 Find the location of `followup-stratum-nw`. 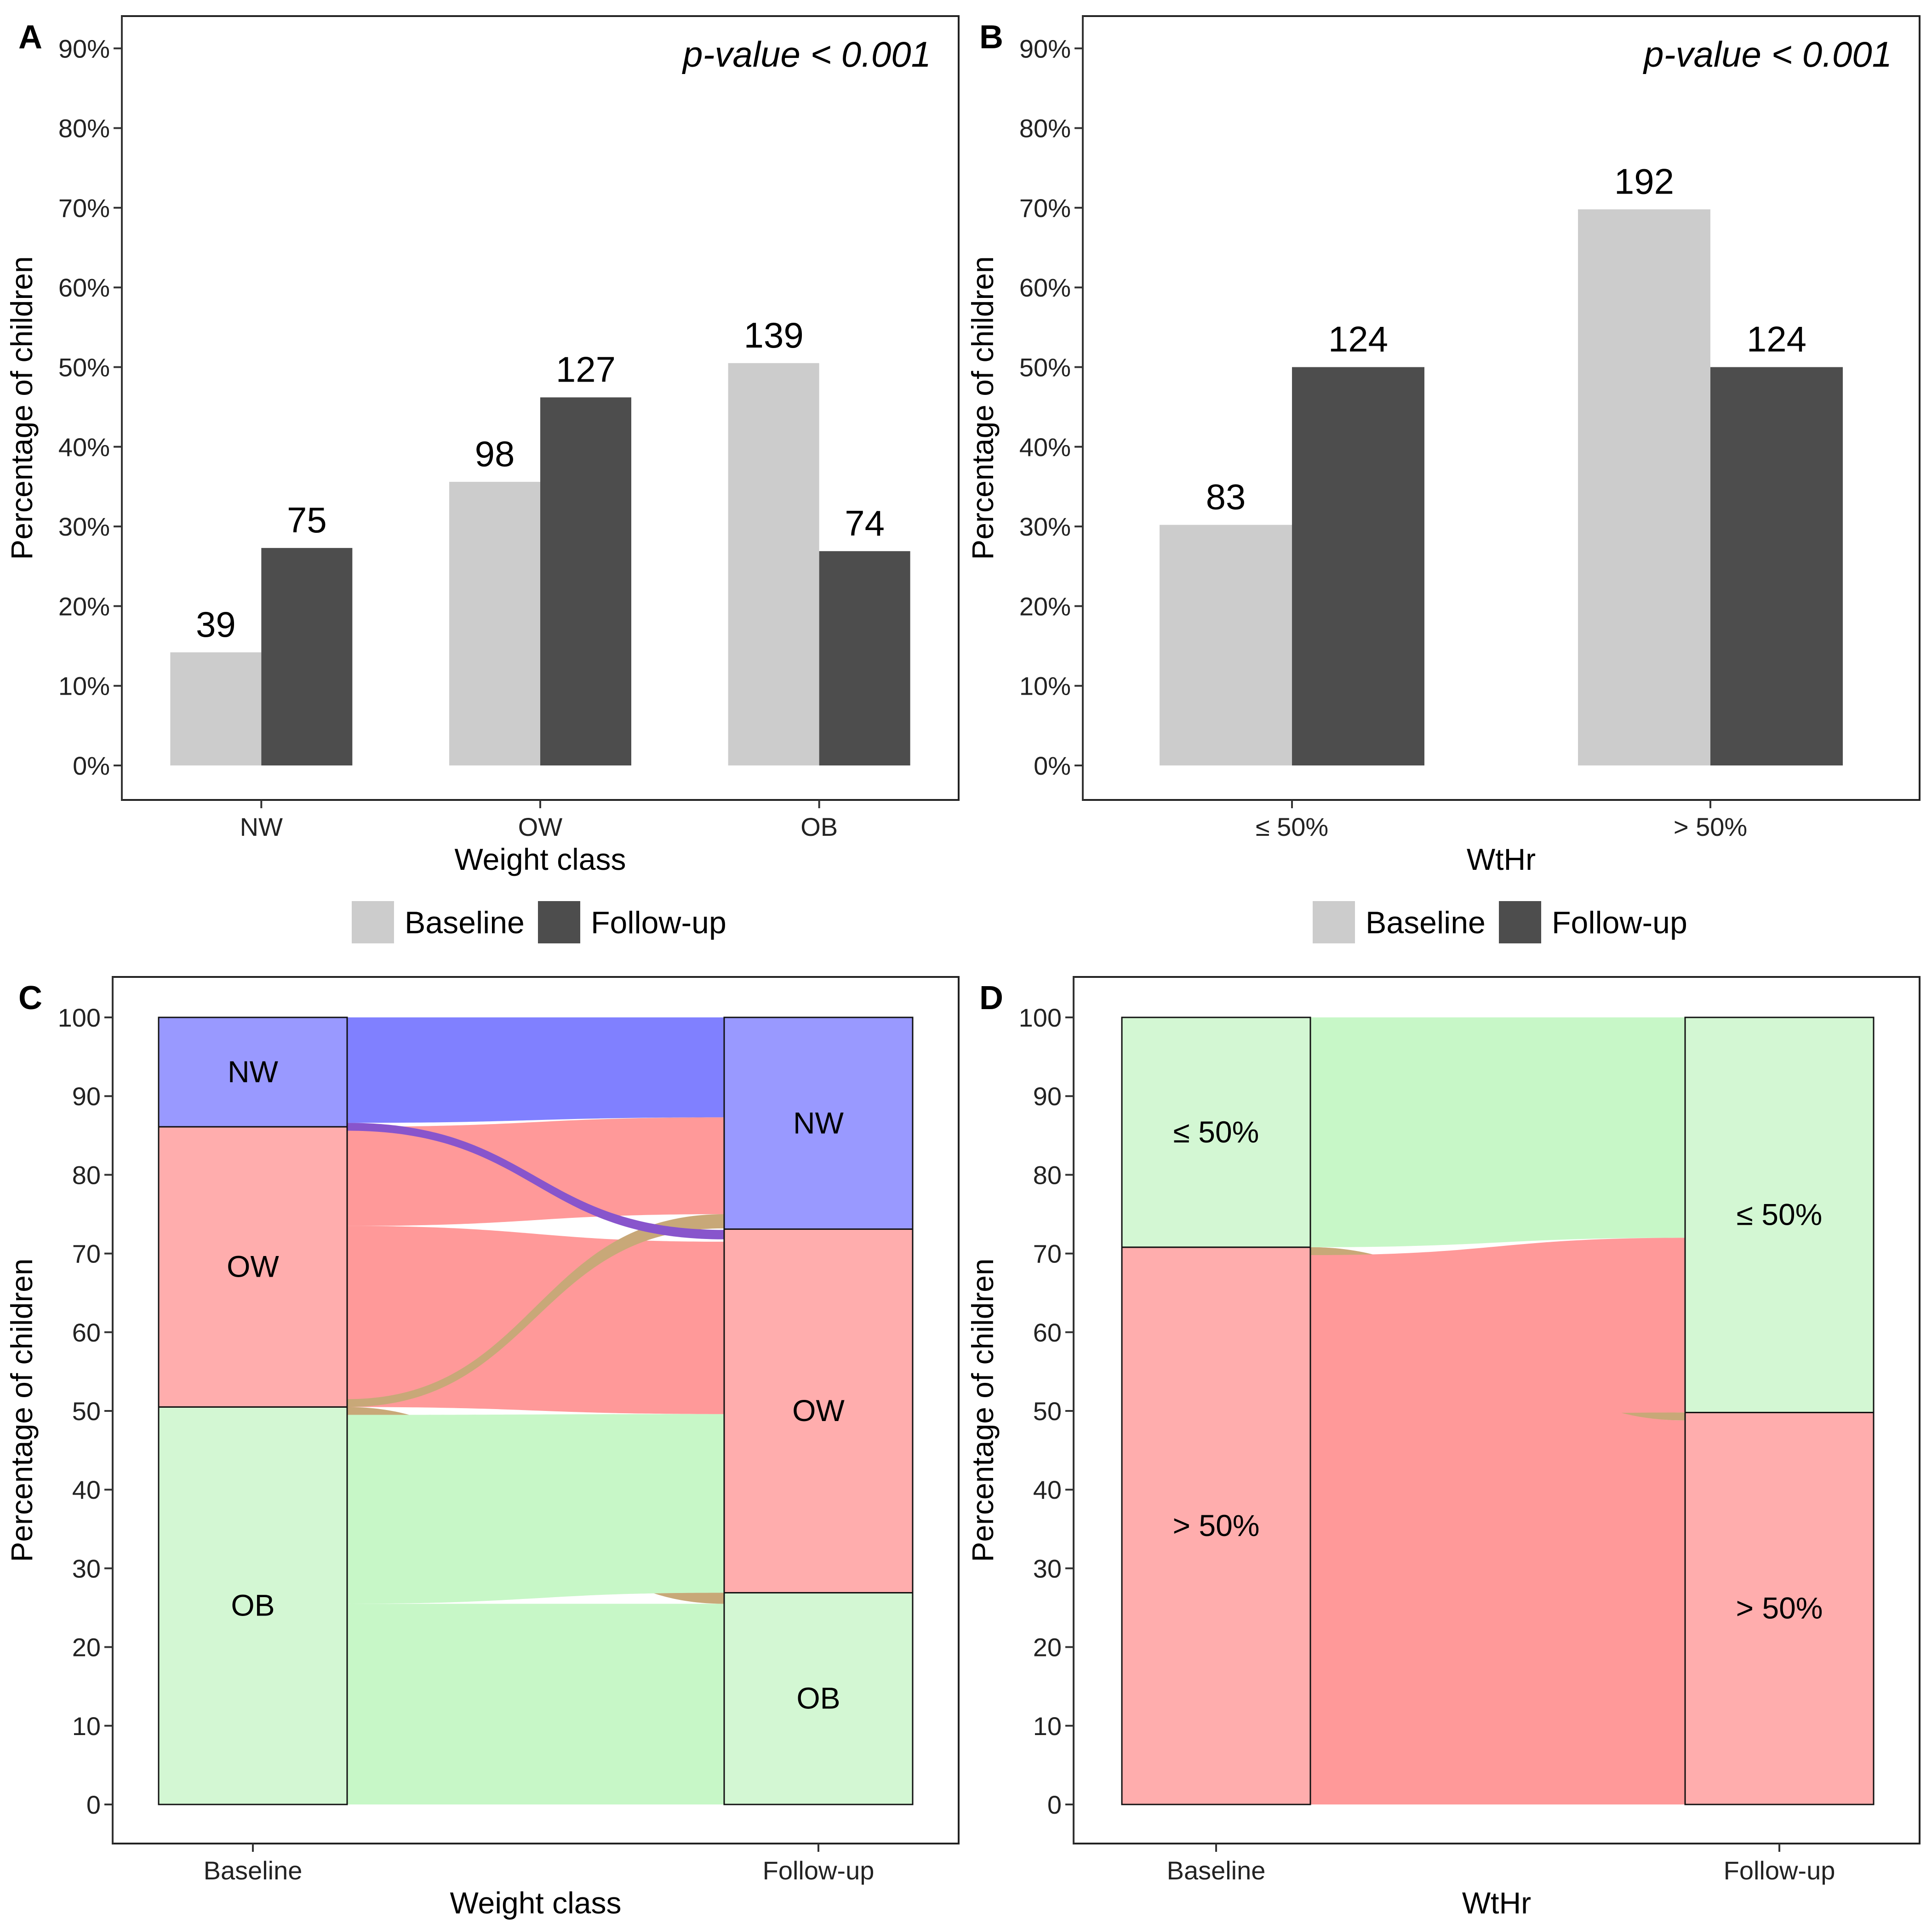

followup-stratum-nw is located at coordinates (818, 1123).